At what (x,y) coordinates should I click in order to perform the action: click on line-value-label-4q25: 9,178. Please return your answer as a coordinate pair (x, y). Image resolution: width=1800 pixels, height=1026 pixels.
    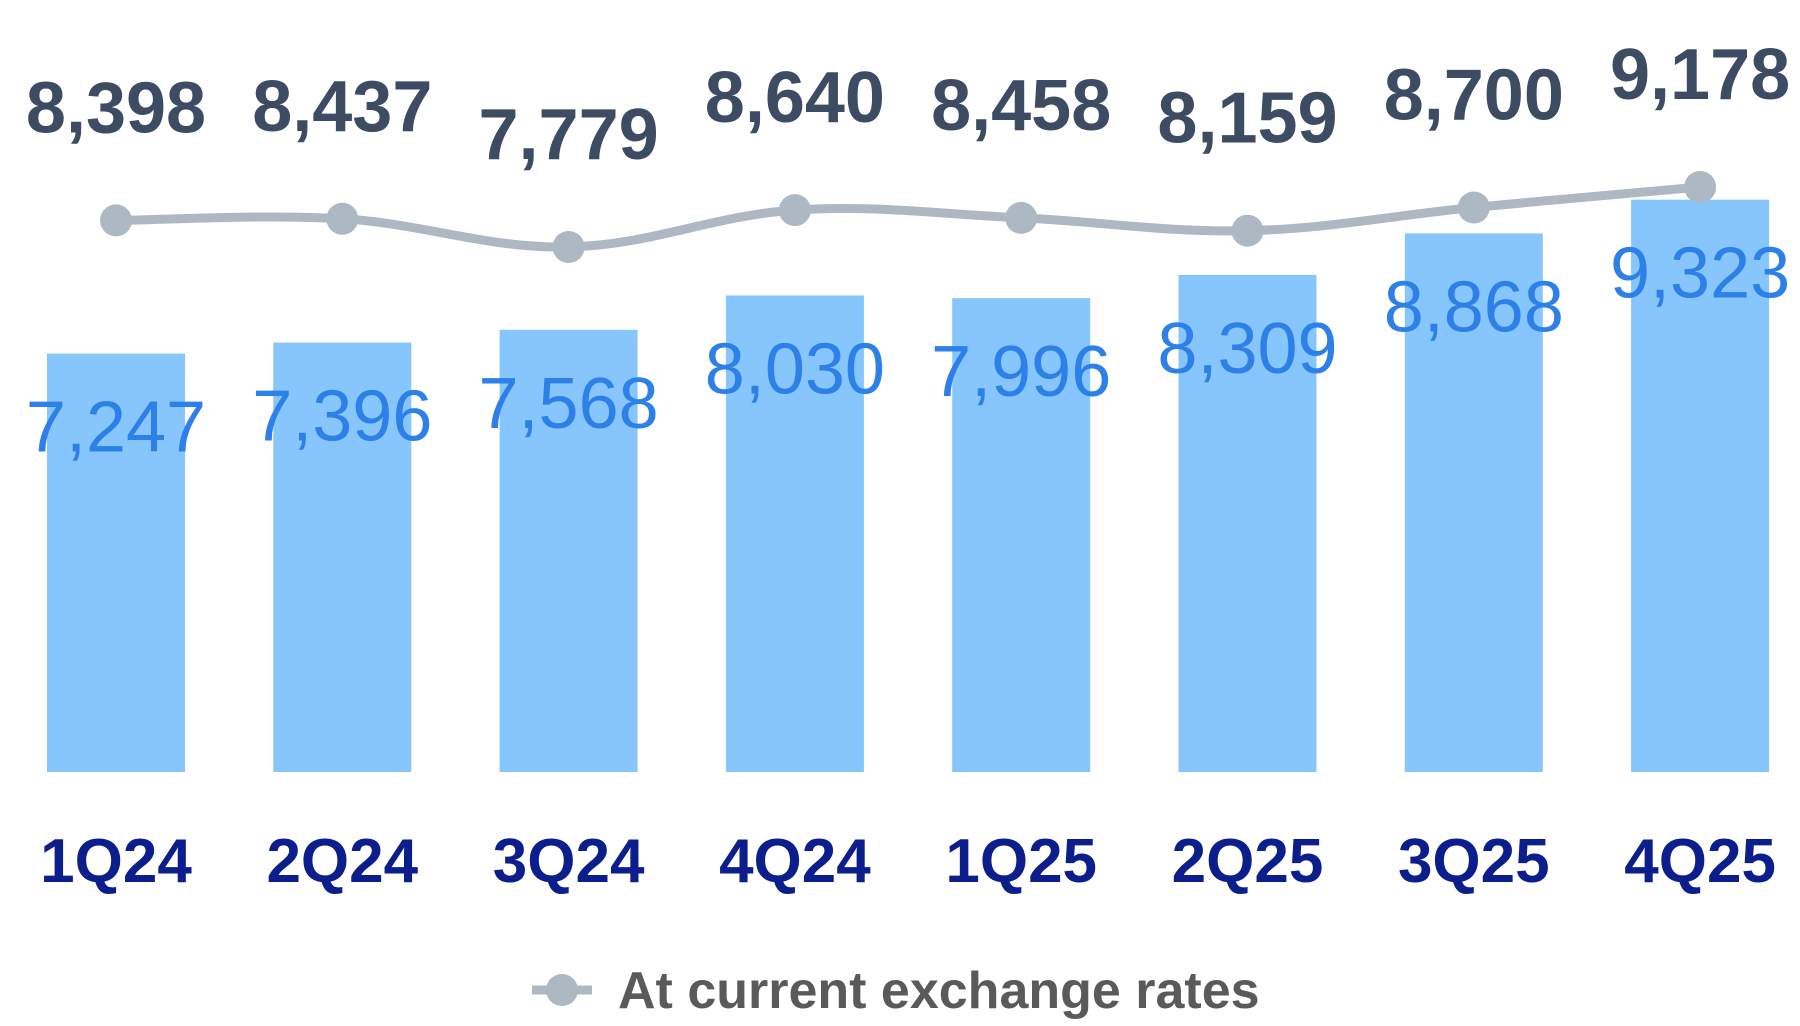
    Looking at the image, I should click on (1700, 75).